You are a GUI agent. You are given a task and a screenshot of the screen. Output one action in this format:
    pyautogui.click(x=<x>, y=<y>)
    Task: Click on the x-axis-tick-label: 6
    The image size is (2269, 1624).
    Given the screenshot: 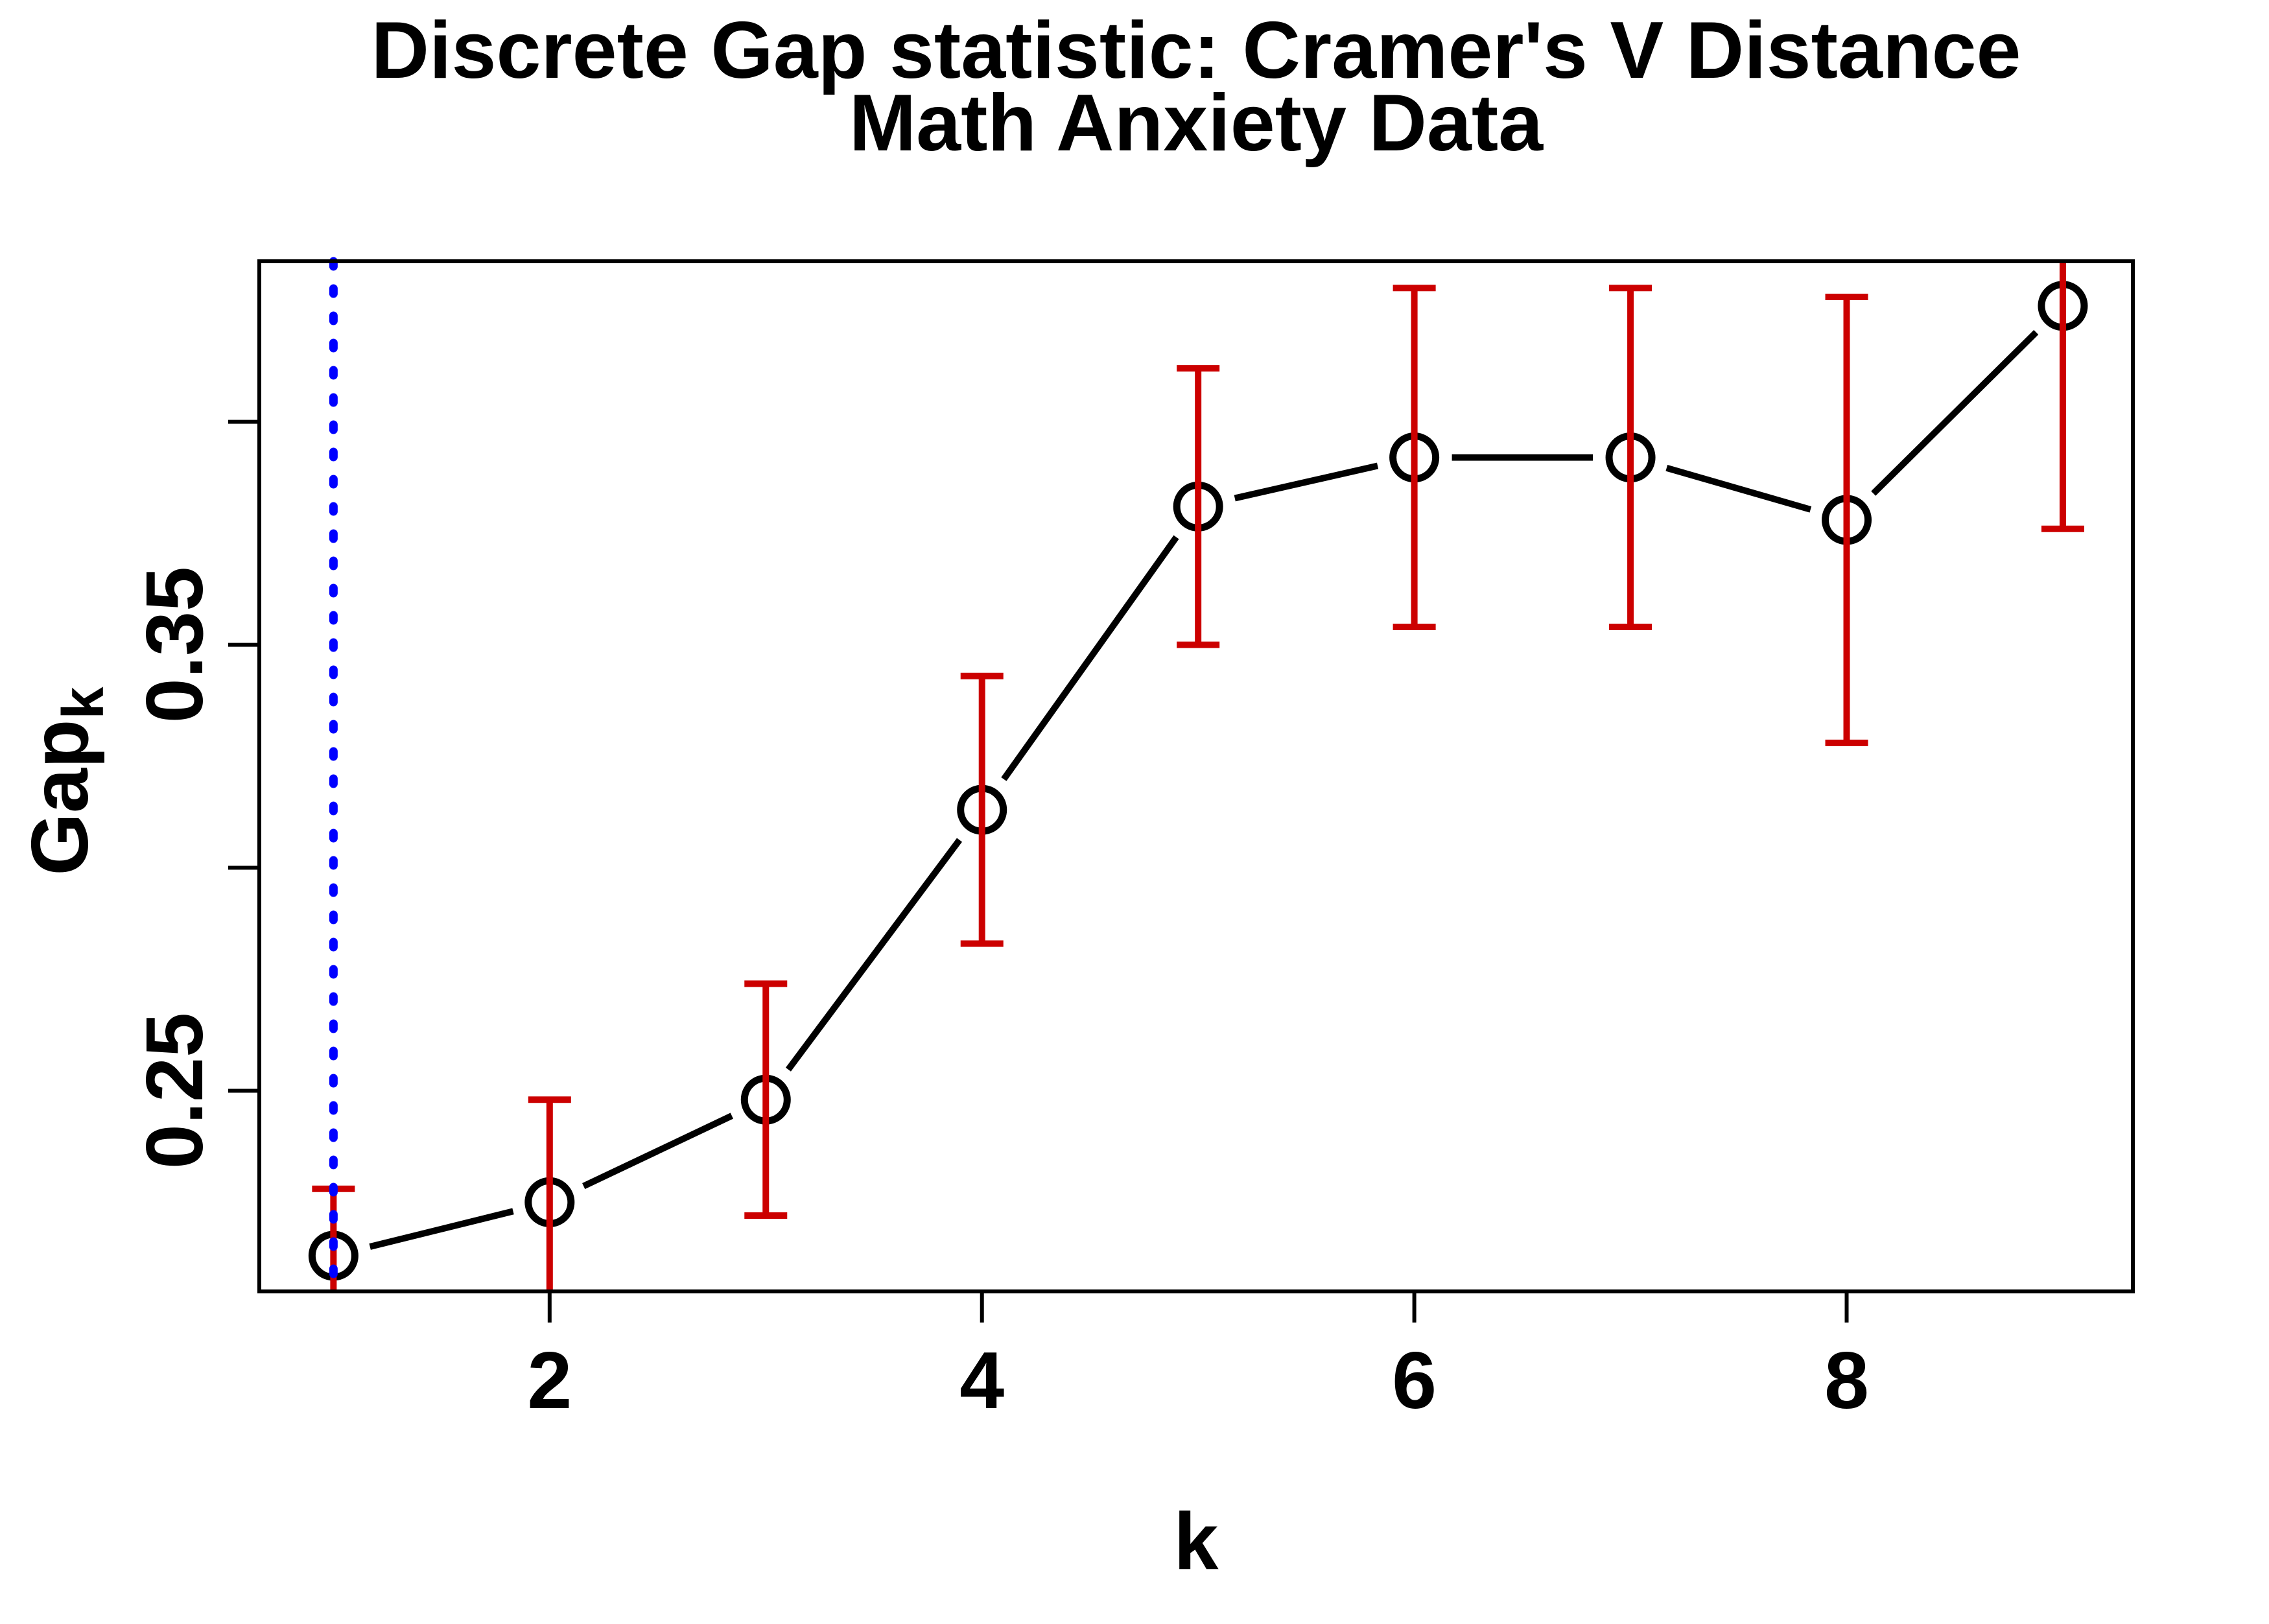 What is the action you would take?
    pyautogui.click(x=1414, y=1381)
    